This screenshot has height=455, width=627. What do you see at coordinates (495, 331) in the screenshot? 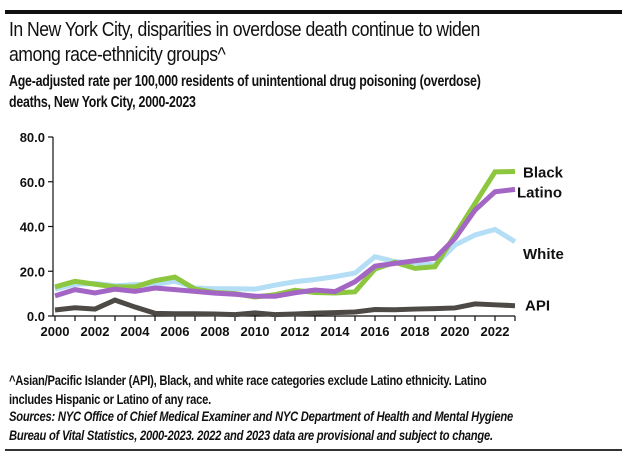
I see `x-tick-label: 2022` at bounding box center [495, 331].